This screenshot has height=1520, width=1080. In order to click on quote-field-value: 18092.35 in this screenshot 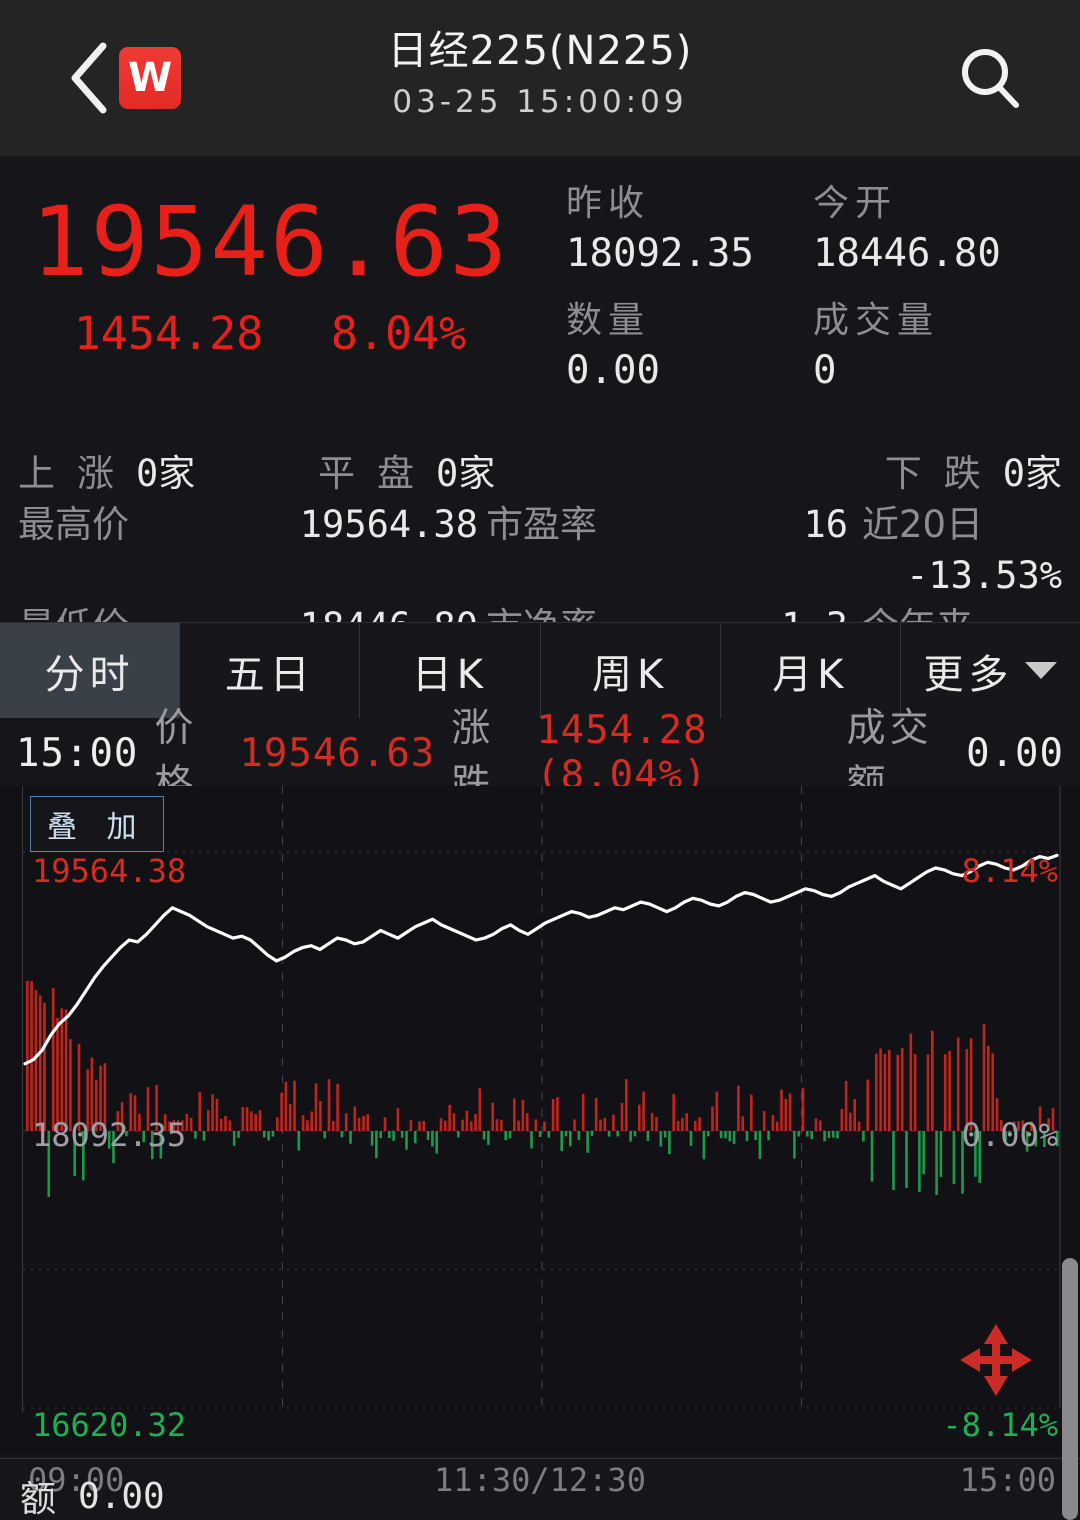, I will do `click(660, 253)`.